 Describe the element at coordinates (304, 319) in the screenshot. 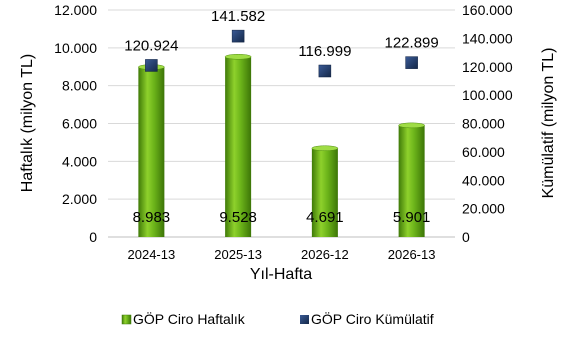

I see `legend-swatch-marker` at that location.